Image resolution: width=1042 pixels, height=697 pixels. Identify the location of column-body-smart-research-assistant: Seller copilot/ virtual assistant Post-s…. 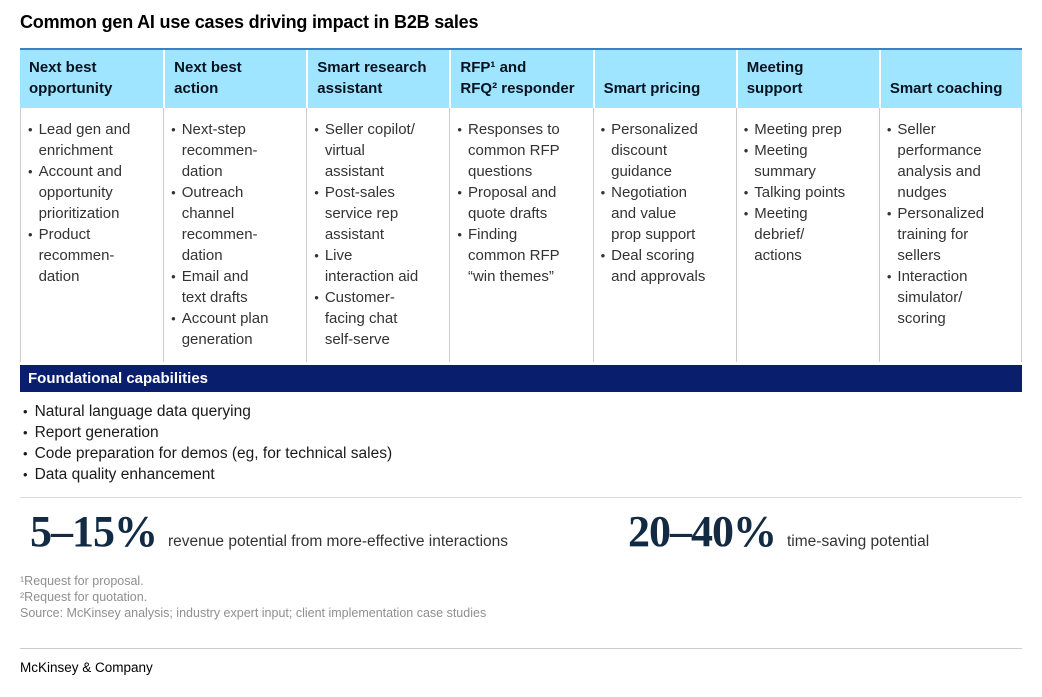
(377, 235).